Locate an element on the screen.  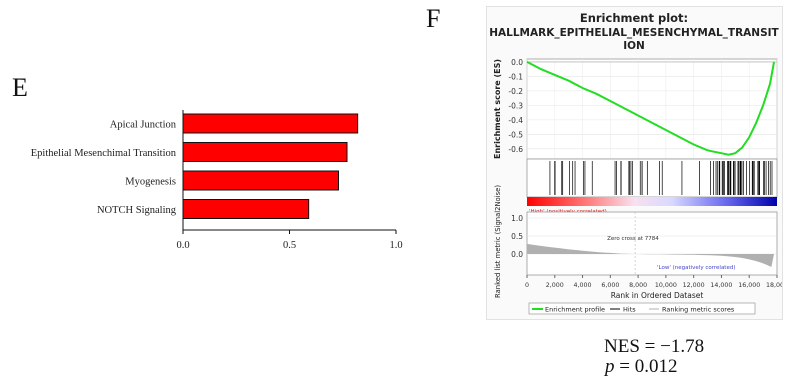
legend-label-metric: Ranking metric scores is located at coordinates (698, 310).